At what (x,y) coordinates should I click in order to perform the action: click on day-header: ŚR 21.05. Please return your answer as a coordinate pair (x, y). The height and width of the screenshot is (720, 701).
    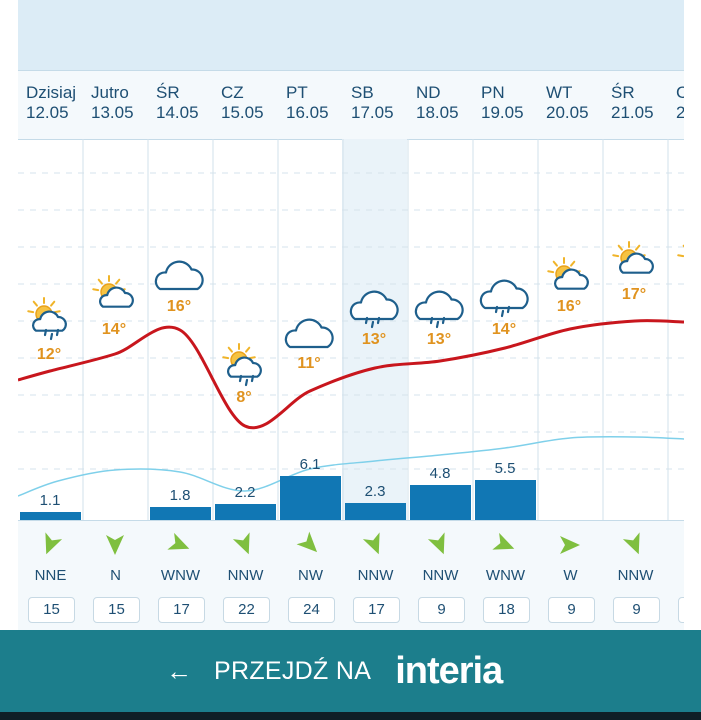
    Looking at the image, I should click on (635, 103).